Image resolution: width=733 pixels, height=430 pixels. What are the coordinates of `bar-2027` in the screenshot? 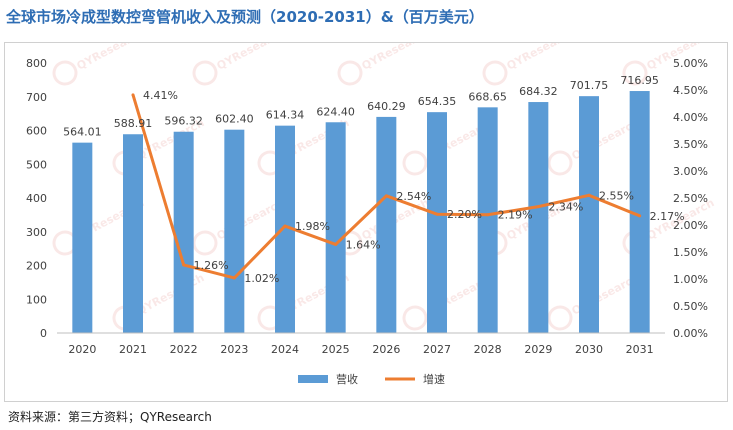 It's located at (437, 222).